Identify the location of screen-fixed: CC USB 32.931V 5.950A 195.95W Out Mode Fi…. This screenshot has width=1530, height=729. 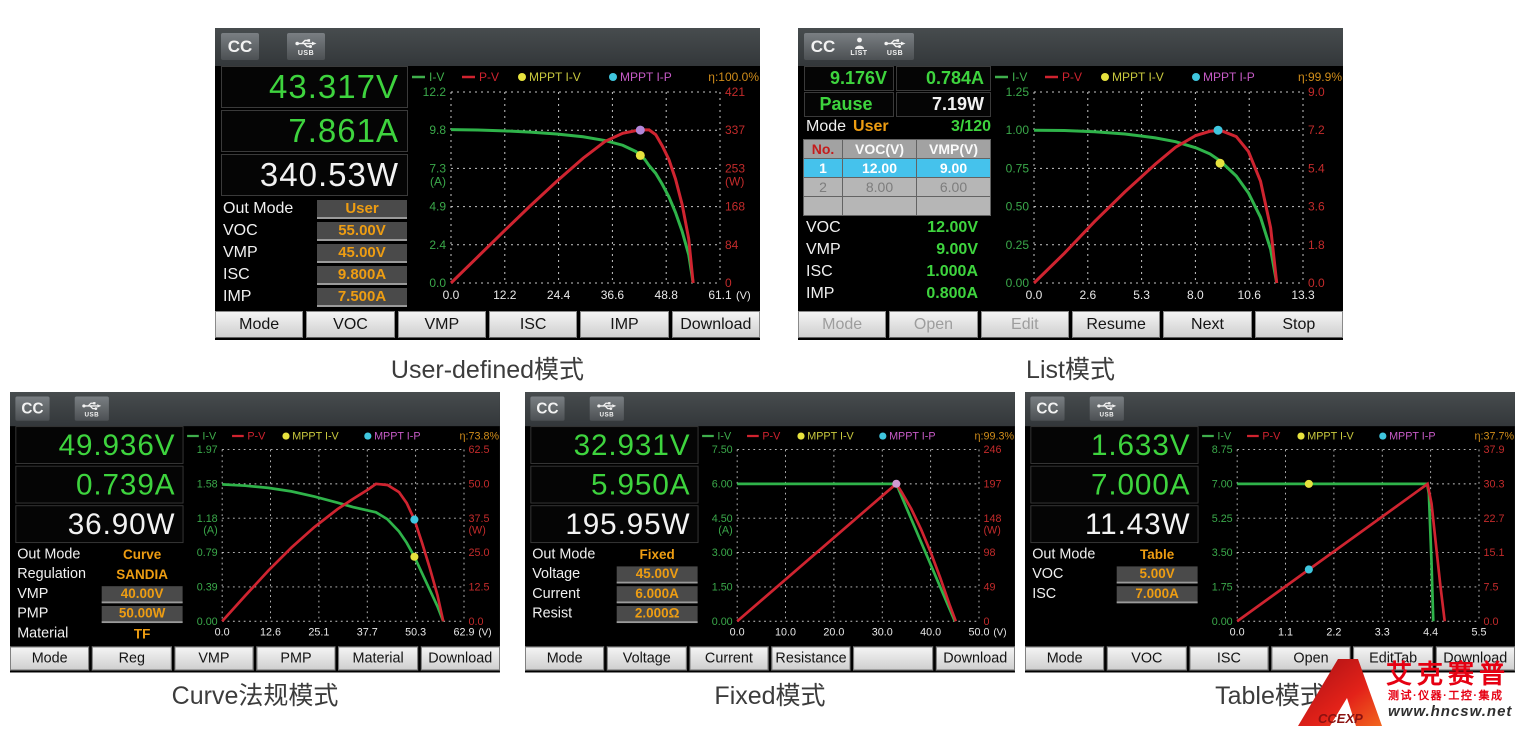
(770, 532).